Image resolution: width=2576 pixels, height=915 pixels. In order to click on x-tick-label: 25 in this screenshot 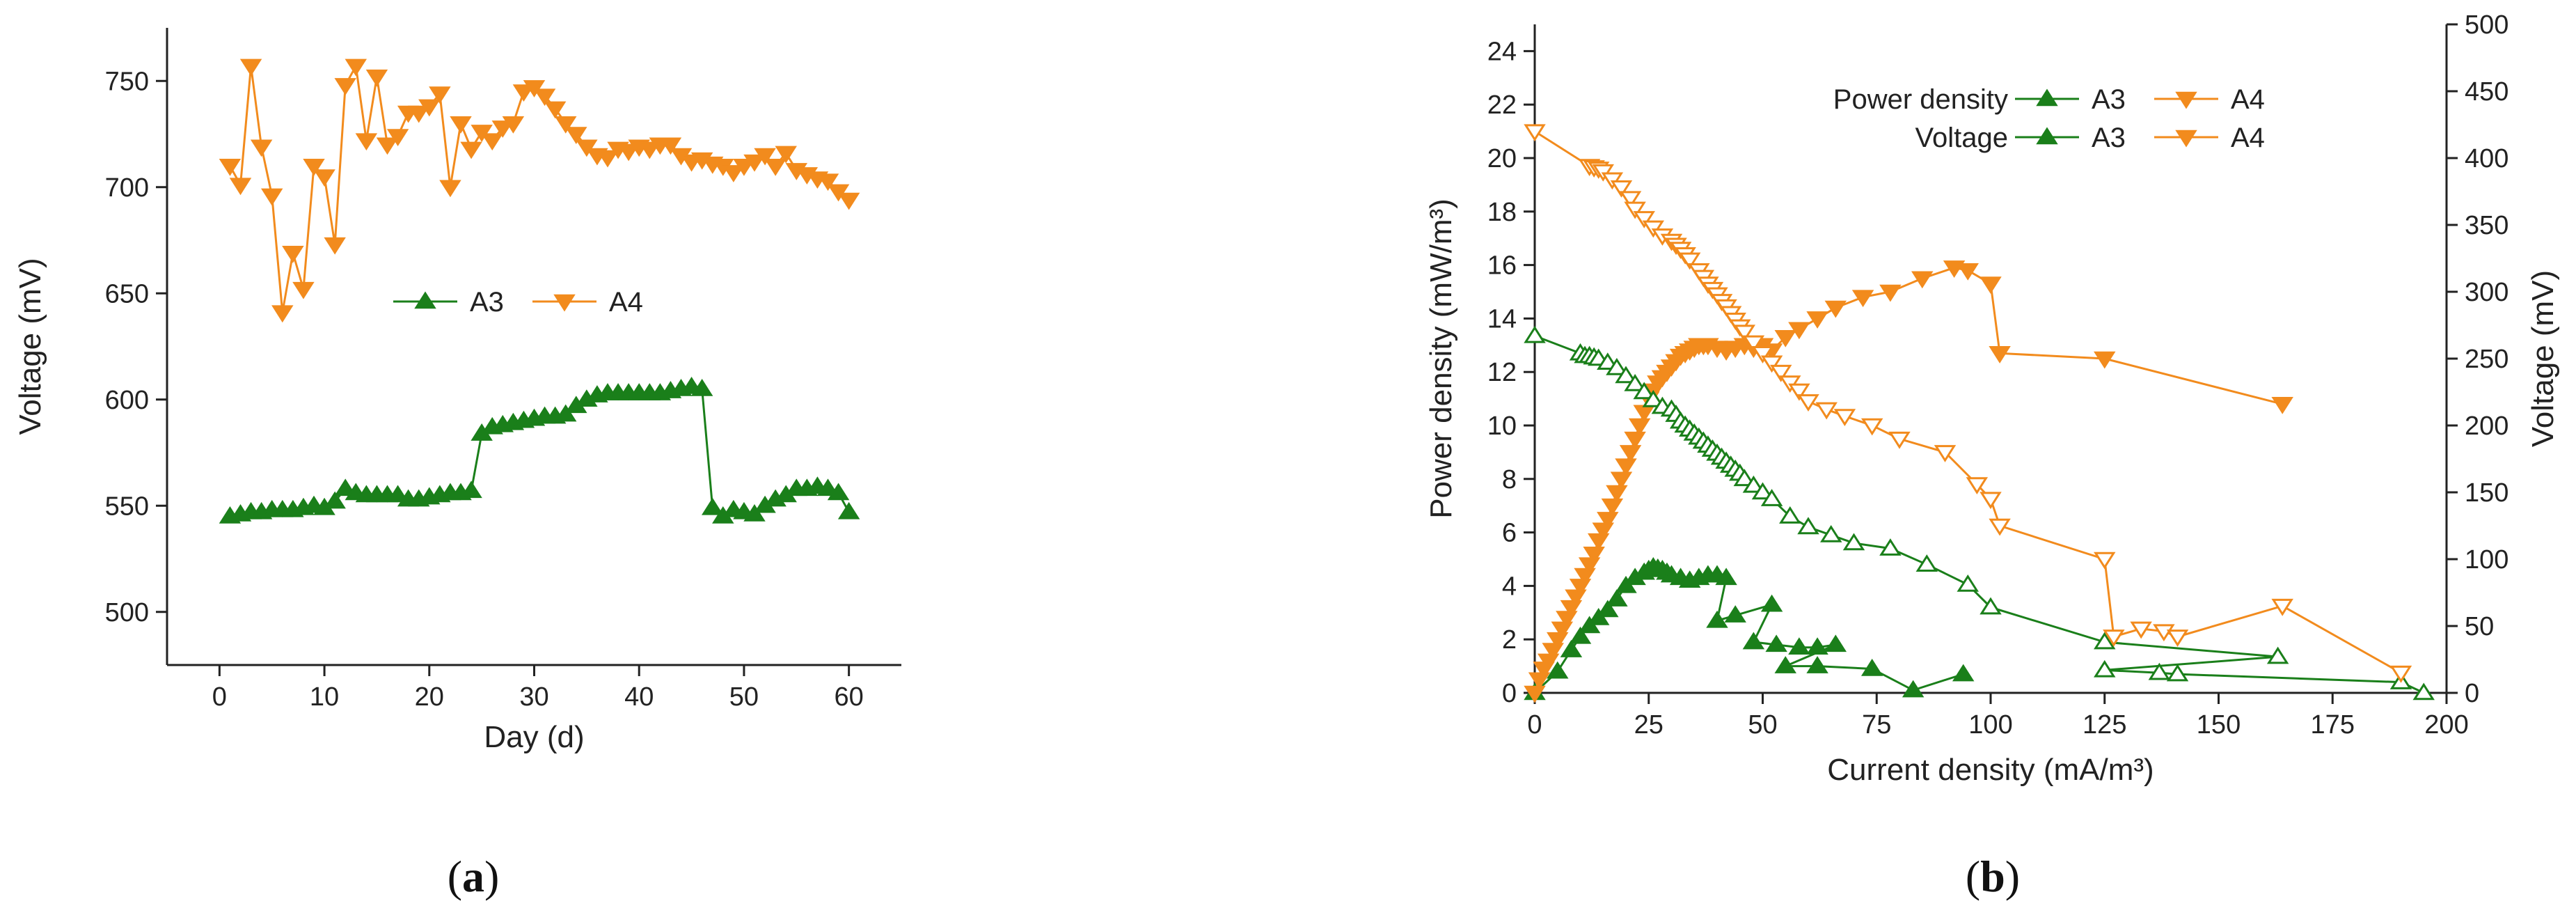, I will do `click(1649, 725)`.